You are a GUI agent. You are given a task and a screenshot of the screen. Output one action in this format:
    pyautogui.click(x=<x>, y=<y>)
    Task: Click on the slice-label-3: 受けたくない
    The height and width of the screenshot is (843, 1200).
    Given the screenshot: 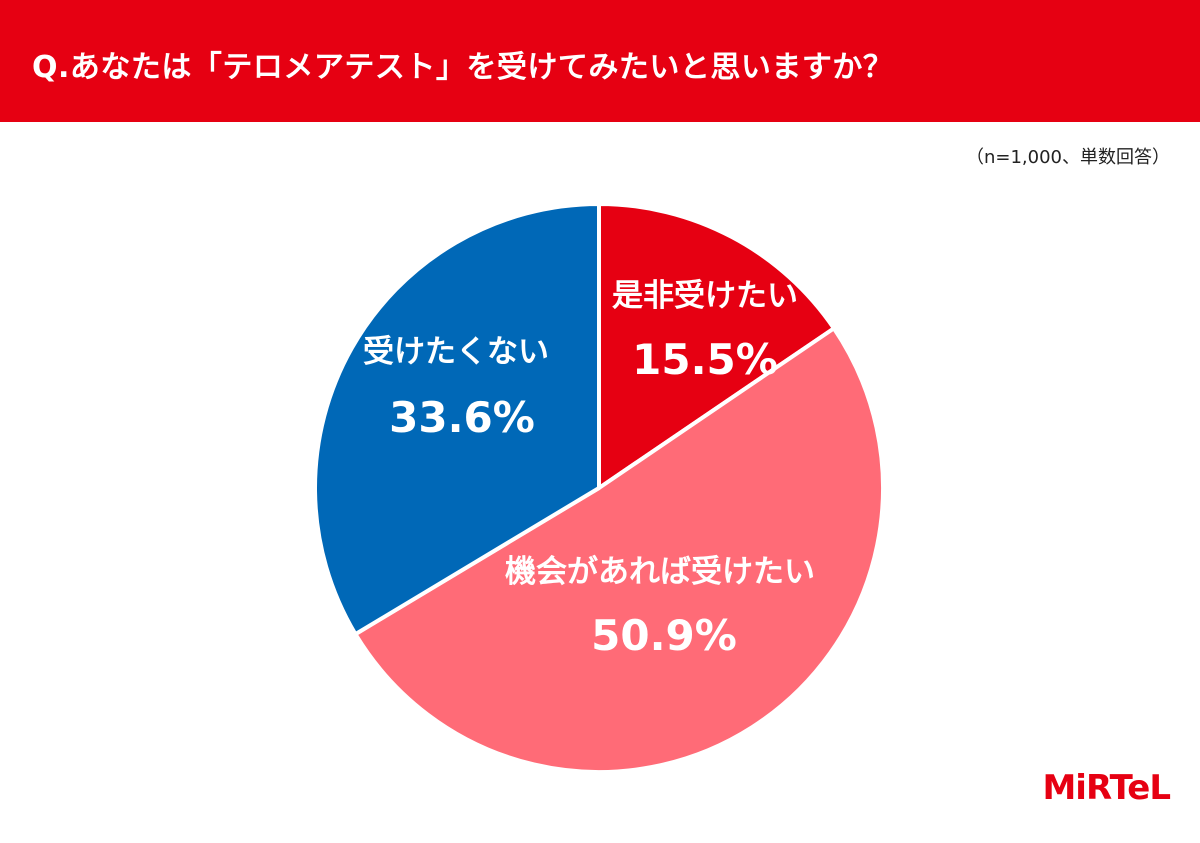 What is the action you would take?
    pyautogui.click(x=456, y=352)
    